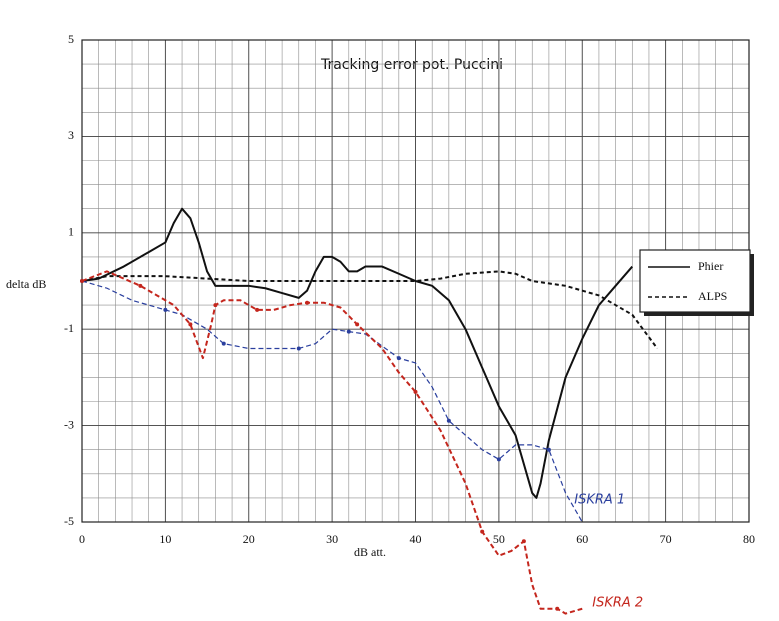  What do you see at coordinates (499, 539) in the screenshot?
I see `x-tick-label: 50` at bounding box center [499, 539].